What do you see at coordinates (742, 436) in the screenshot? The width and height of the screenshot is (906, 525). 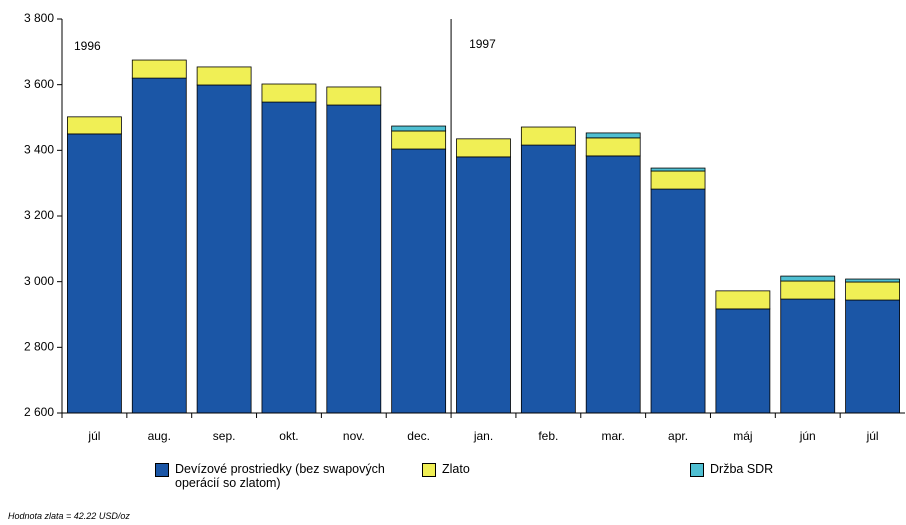 I see `x-tick-label: máj` at bounding box center [742, 436].